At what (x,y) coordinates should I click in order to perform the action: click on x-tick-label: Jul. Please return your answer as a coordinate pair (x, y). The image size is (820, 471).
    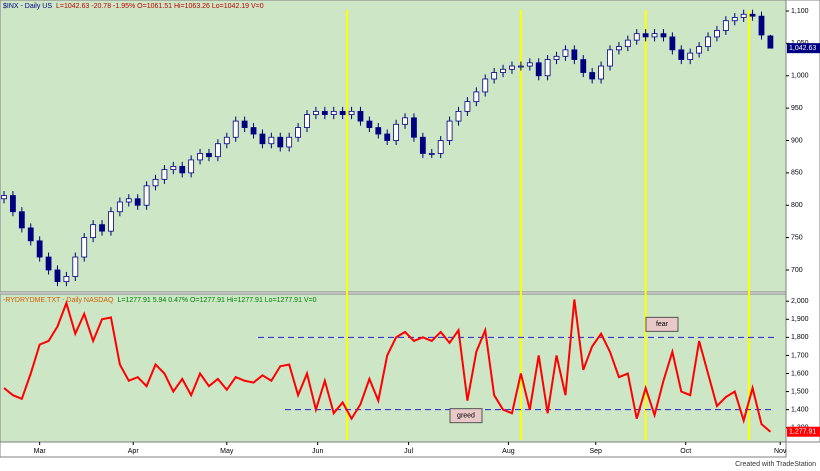
    Looking at the image, I should click on (408, 451).